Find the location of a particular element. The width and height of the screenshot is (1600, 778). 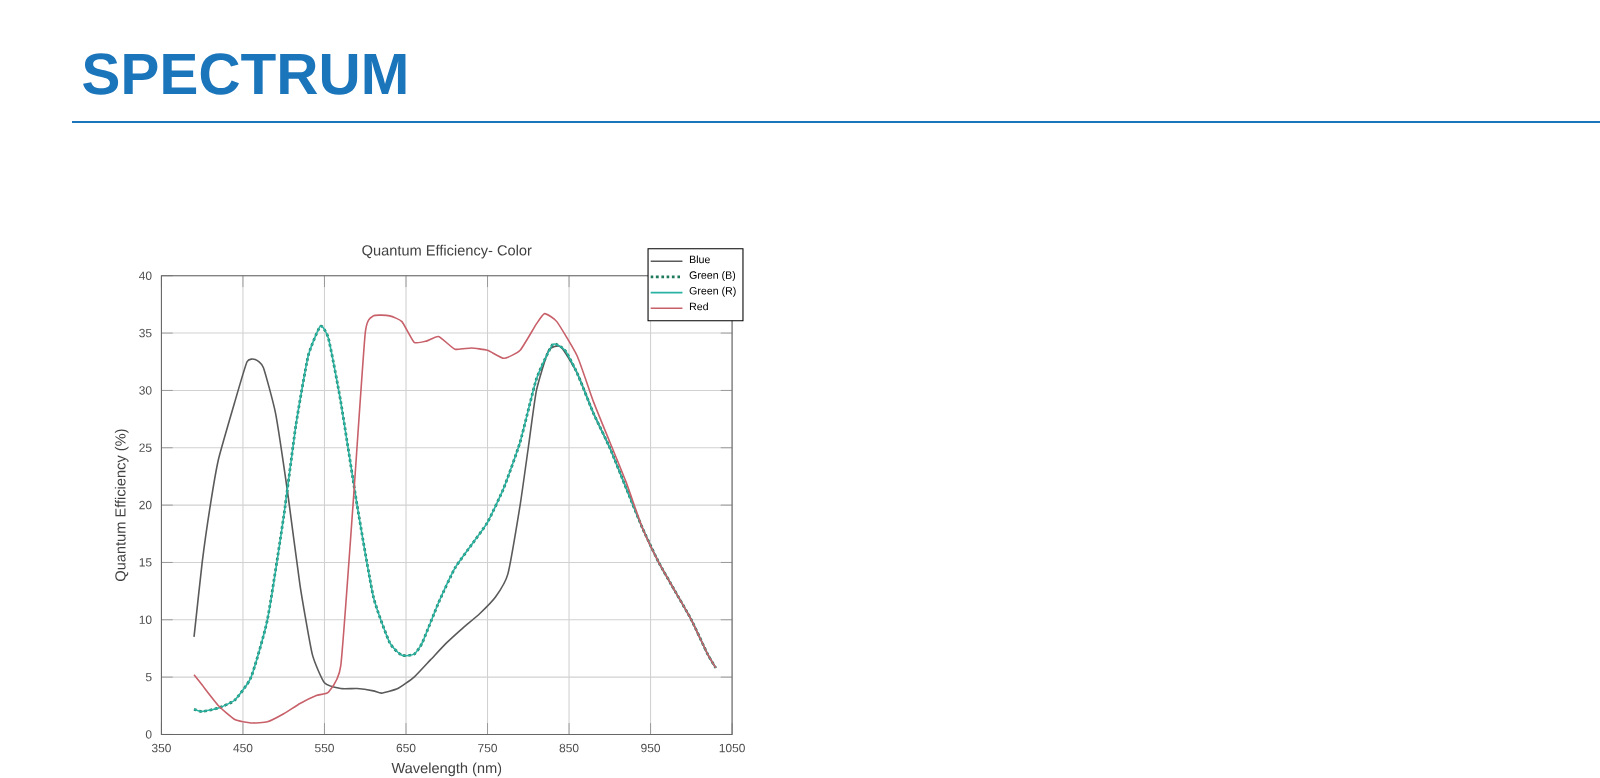

chart-title: SPECTRUM is located at coordinates (244, 74).